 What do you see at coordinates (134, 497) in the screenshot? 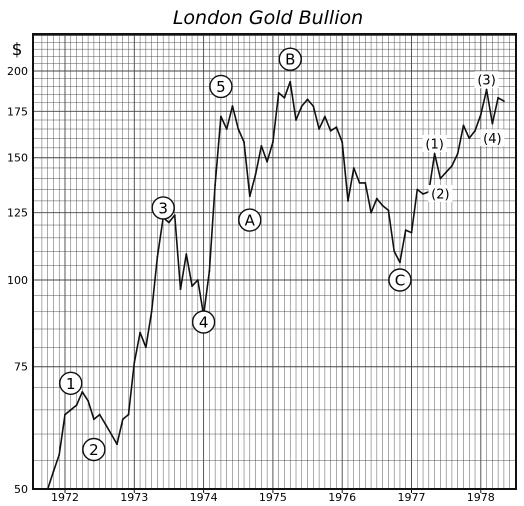
I see `x-tick-label: 1973` at bounding box center [134, 497].